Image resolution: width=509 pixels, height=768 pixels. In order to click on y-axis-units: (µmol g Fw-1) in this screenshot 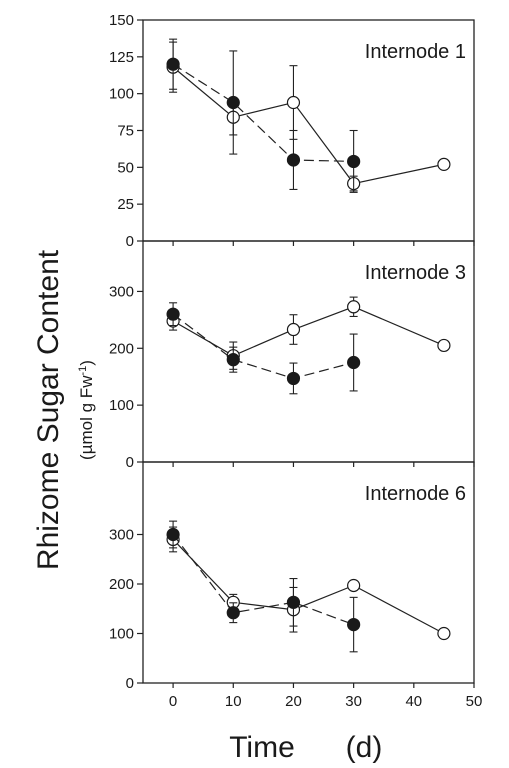, I will do `click(86, 410)`.